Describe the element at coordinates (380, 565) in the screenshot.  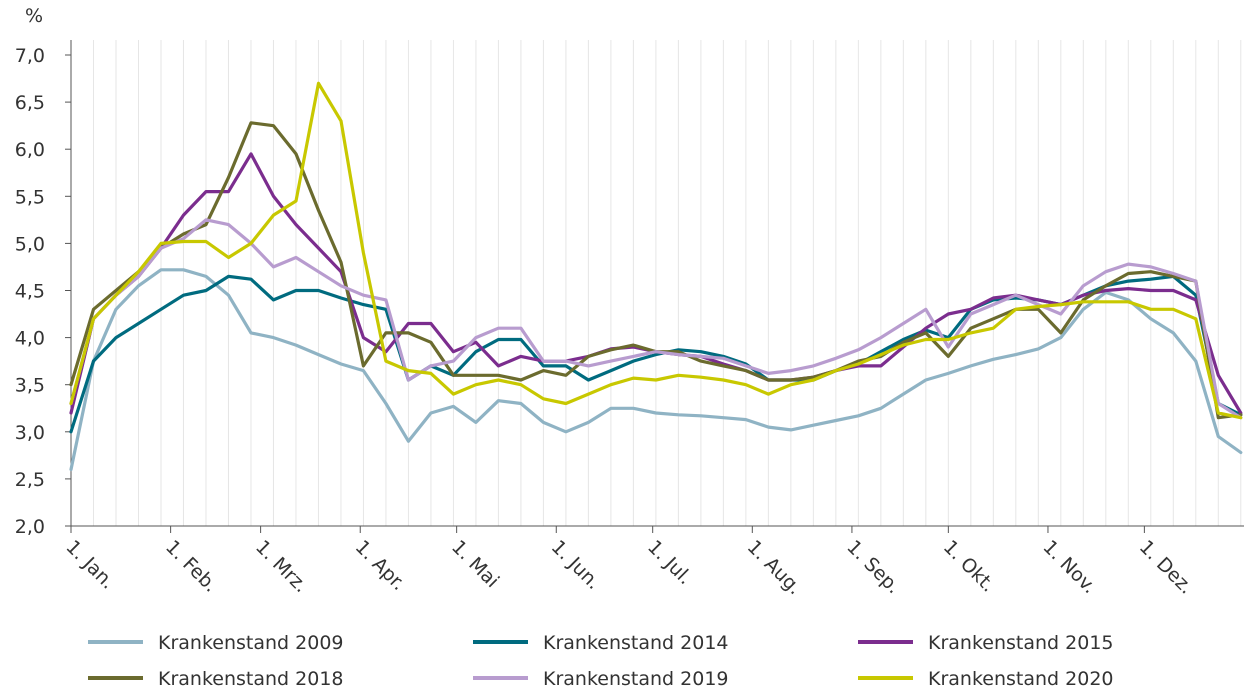
I see `x-tick-label: 1. Apr.` at that location.